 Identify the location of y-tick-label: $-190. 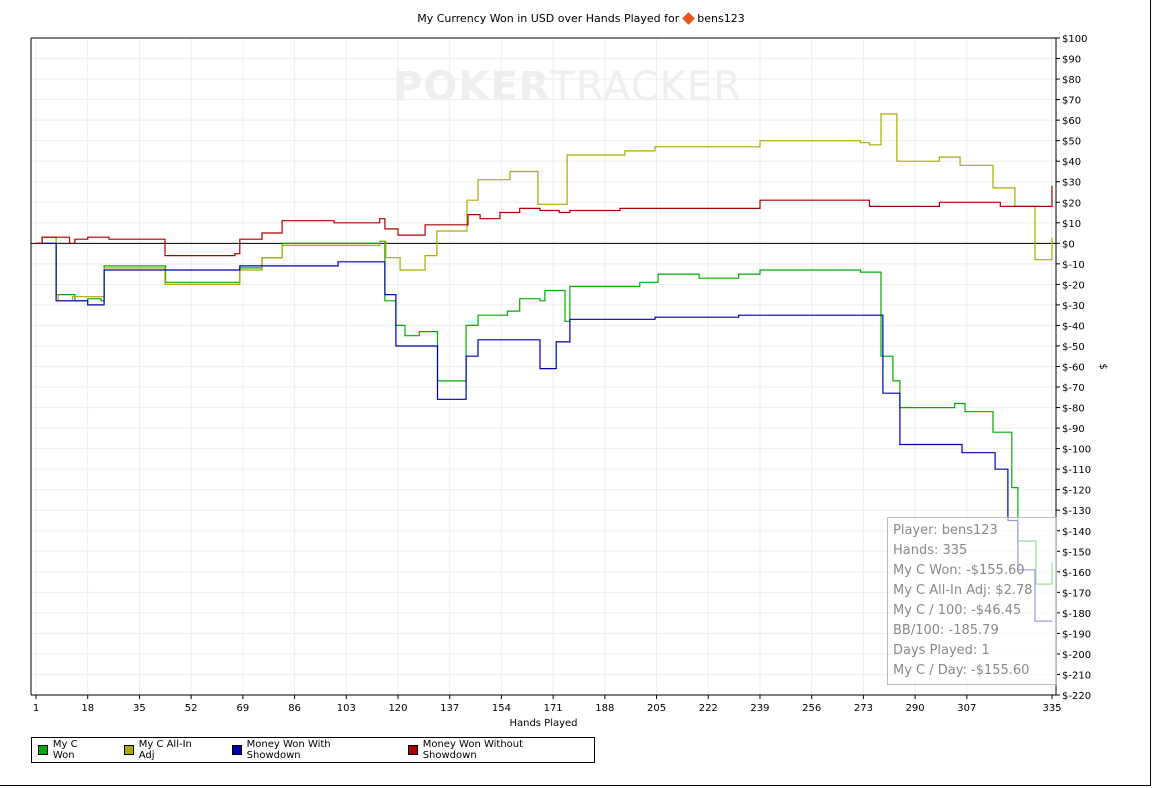
(1076, 634).